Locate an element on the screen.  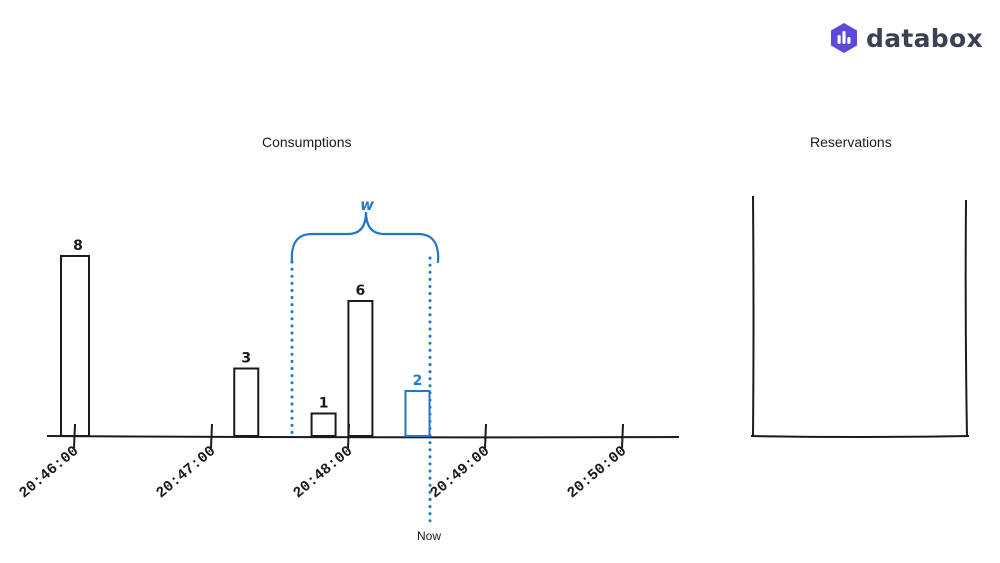
window-brace is located at coordinates (365, 237).